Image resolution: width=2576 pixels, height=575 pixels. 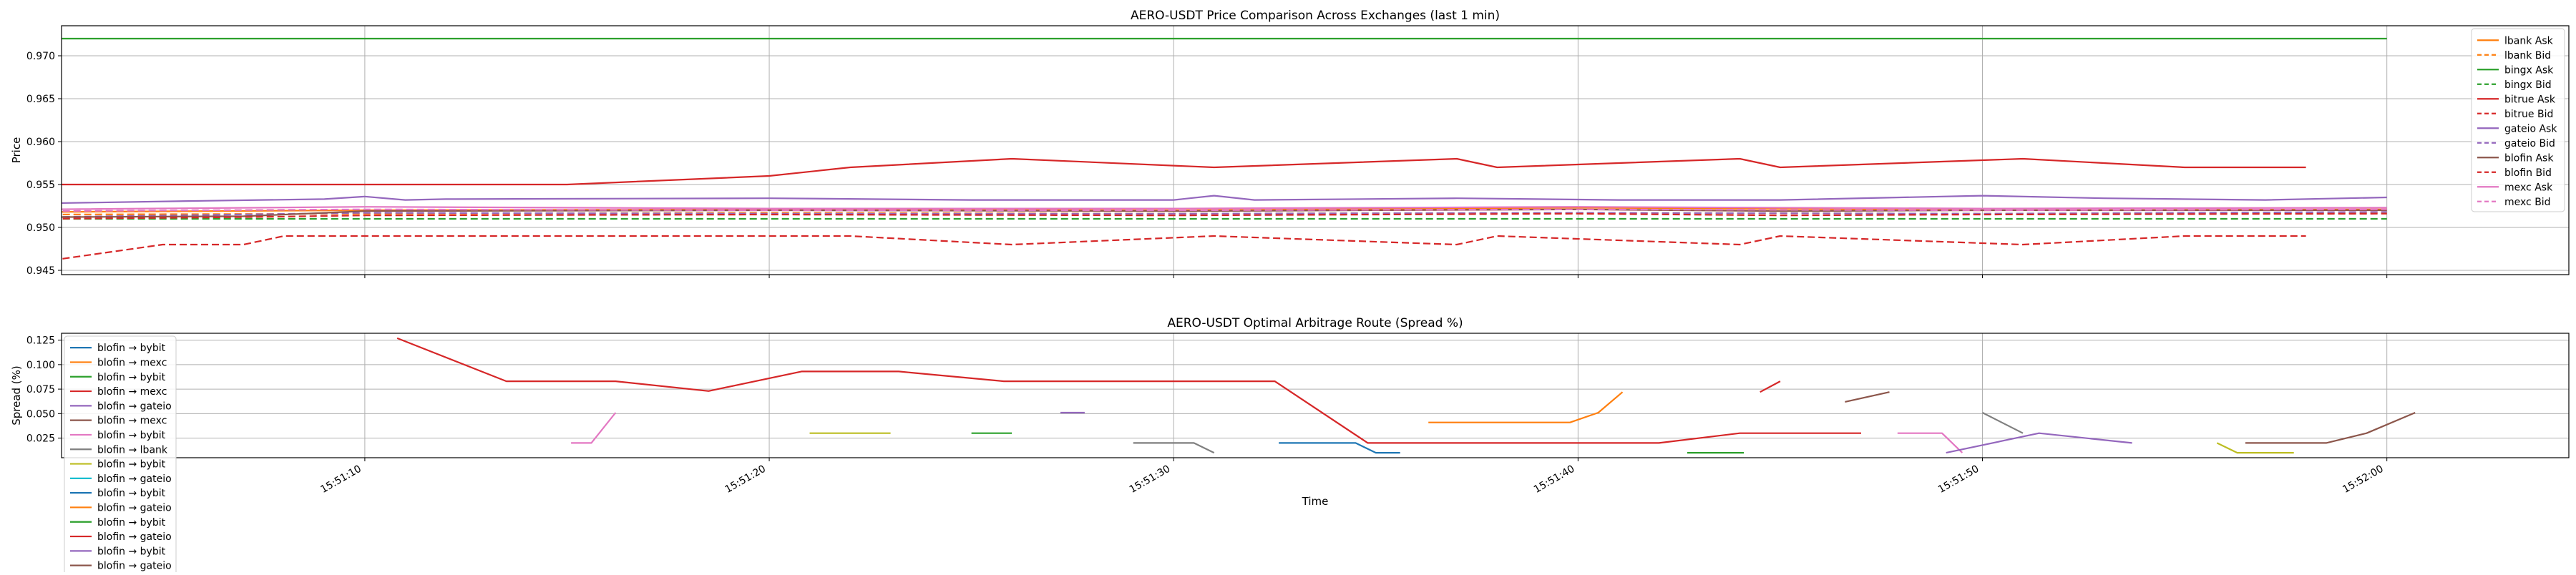 What do you see at coordinates (2528, 115) in the screenshot?
I see `legend-label: bitrue Bid` at bounding box center [2528, 115].